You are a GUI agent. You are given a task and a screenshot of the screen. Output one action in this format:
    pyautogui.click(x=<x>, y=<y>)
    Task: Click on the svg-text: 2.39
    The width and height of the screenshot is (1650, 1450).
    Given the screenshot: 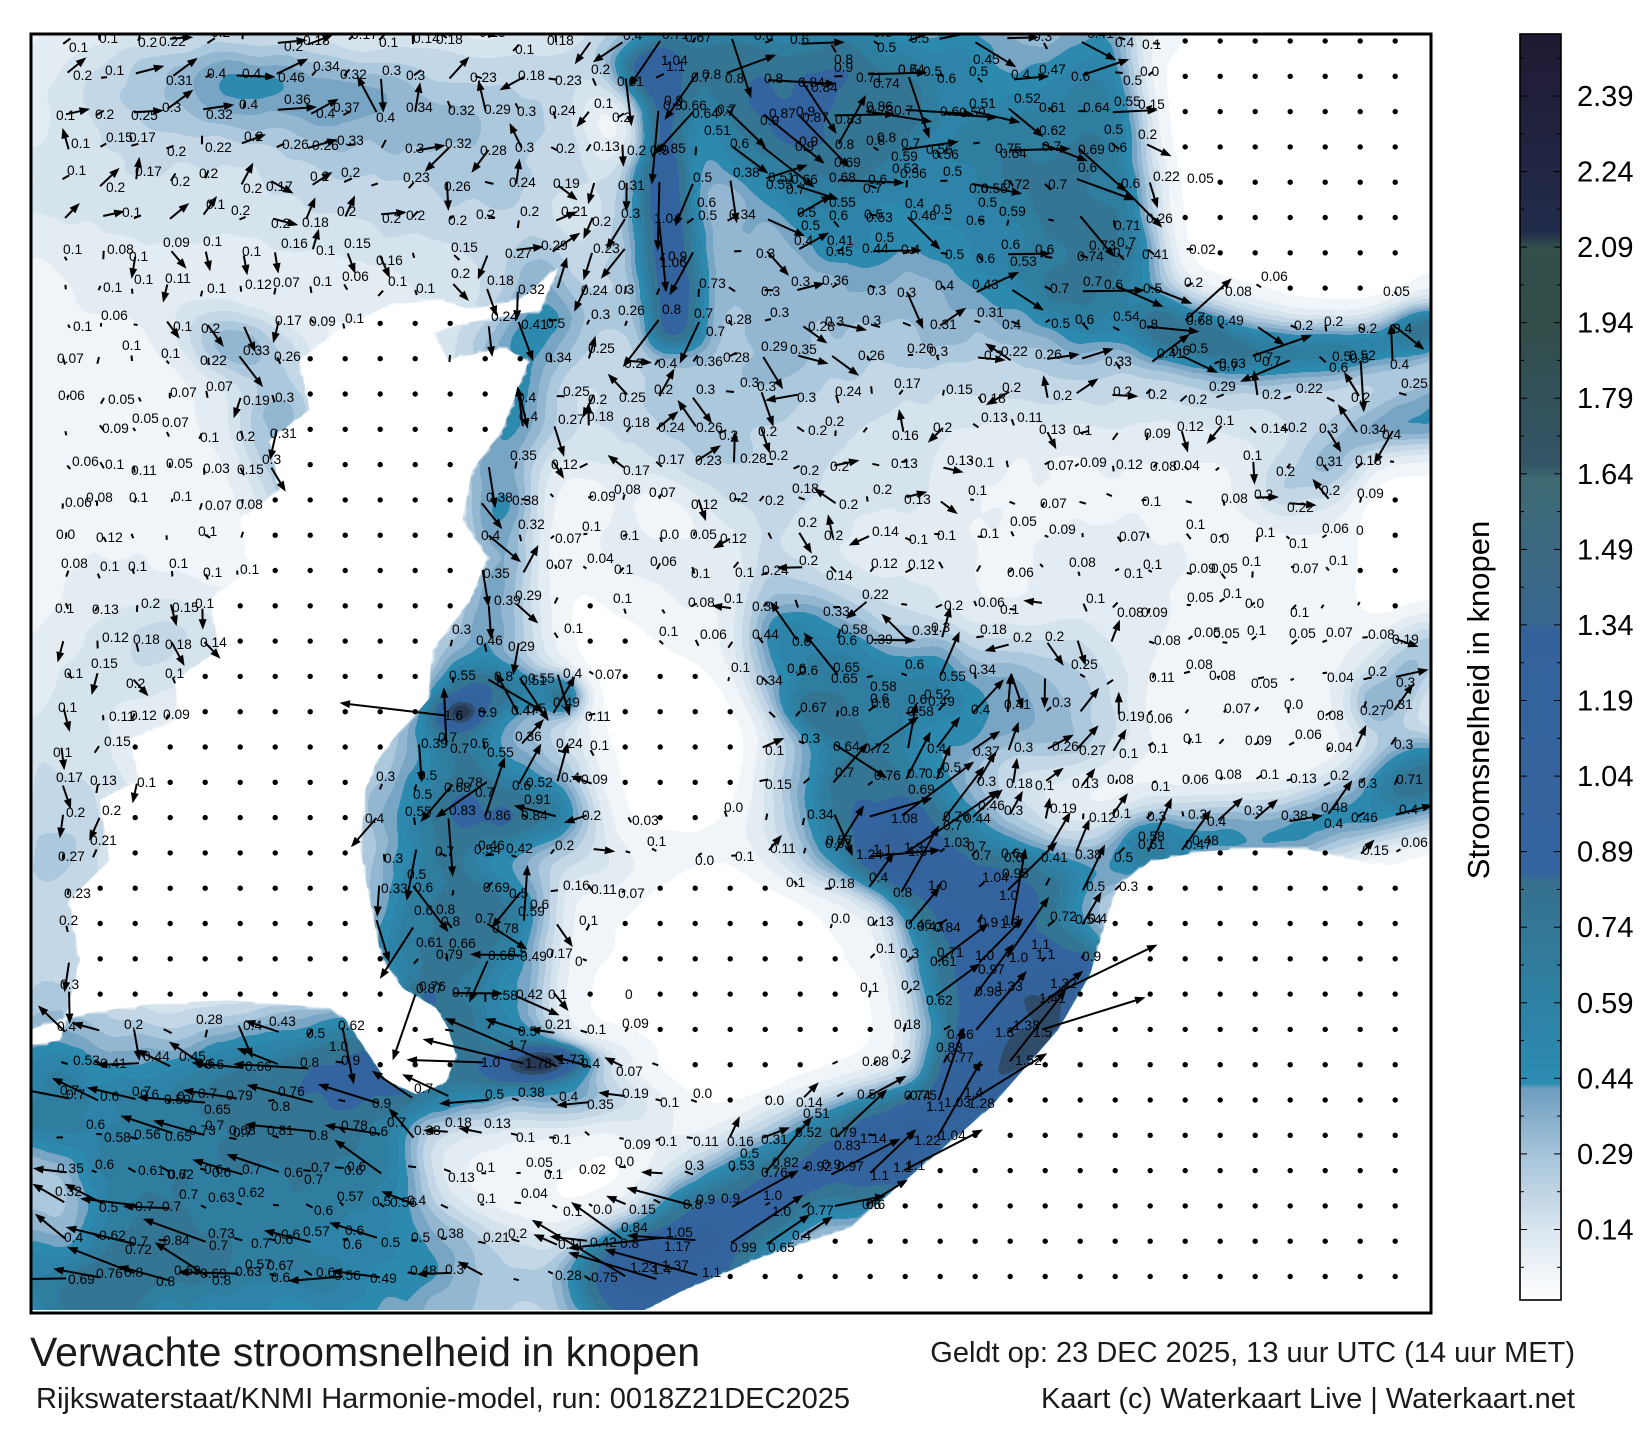 What is the action you would take?
    pyautogui.click(x=1605, y=97)
    